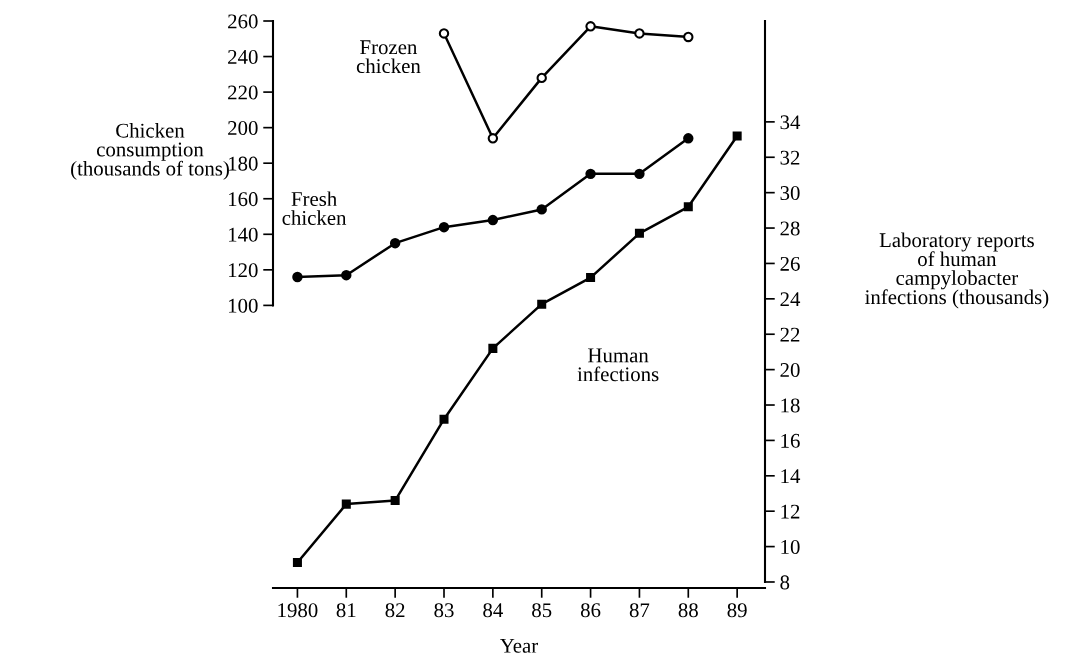  What do you see at coordinates (150, 151) in the screenshot?
I see `y-axis-title: Chicken consumption (thousands of tons)` at bounding box center [150, 151].